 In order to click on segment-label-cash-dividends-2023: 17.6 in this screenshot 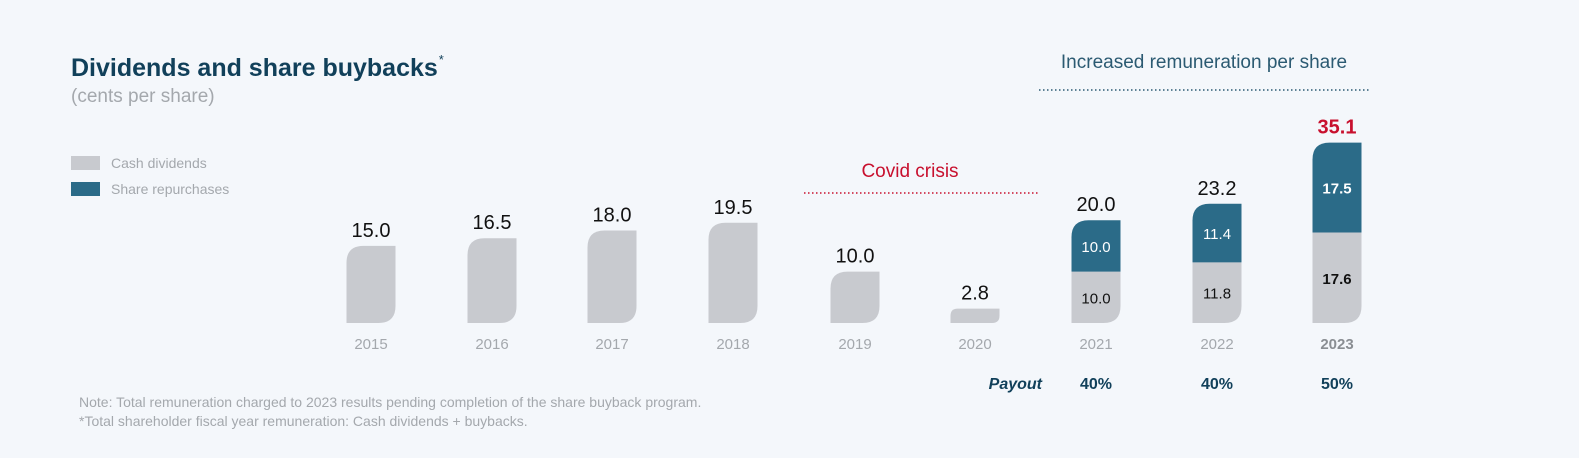, I will do `click(1336, 279)`.